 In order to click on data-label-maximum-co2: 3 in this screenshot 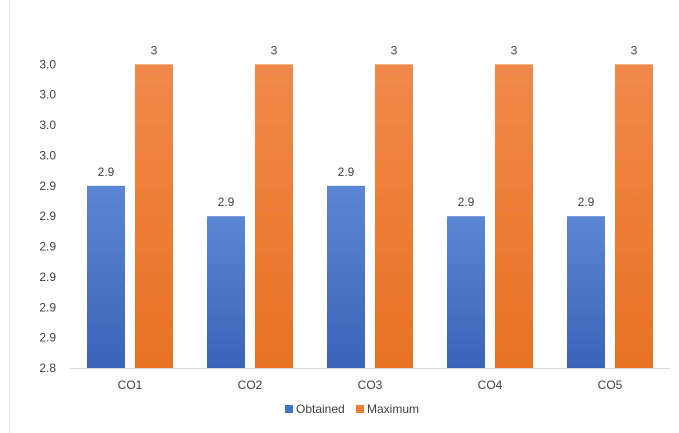, I will do `click(274, 50)`.